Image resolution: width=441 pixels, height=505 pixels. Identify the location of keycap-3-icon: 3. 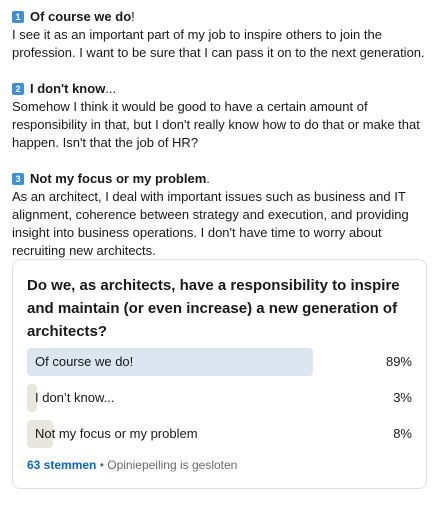
(18, 179).